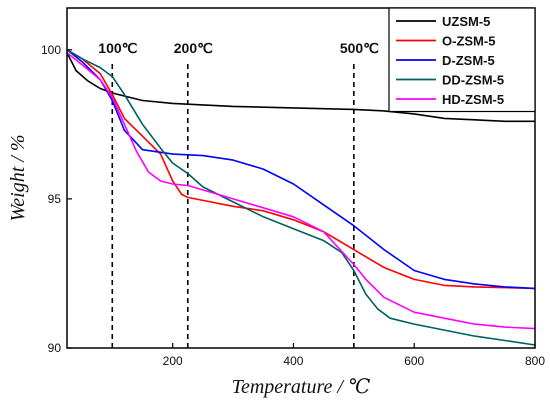  Describe the element at coordinates (414, 361) in the screenshot. I see `x-tick-label: 600` at that location.